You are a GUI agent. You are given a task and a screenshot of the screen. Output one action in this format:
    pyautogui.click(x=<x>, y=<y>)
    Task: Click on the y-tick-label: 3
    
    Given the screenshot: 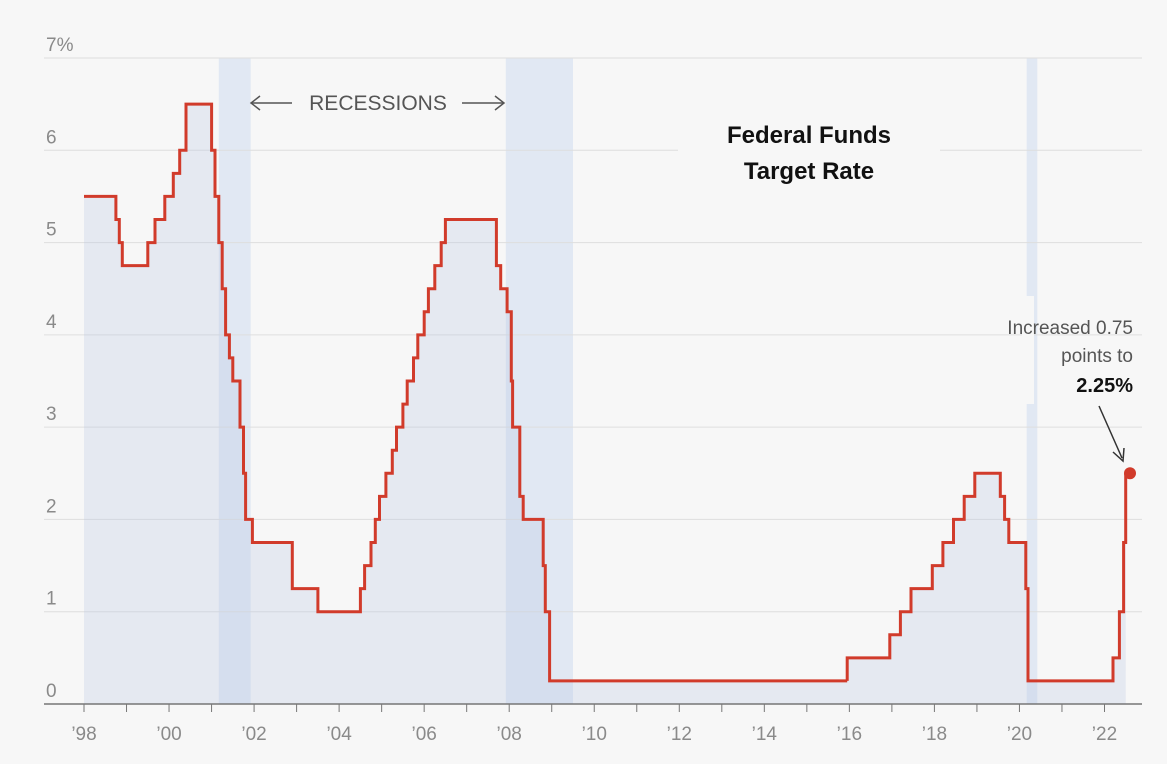 What is the action you would take?
    pyautogui.click(x=51, y=414)
    